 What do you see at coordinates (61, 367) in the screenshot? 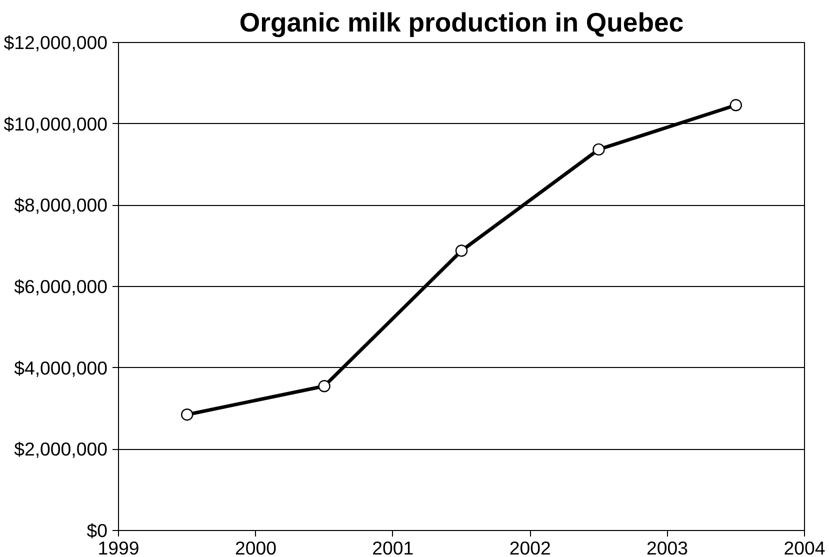
I see `y-tick-label: $4,000,000` at bounding box center [61, 367].